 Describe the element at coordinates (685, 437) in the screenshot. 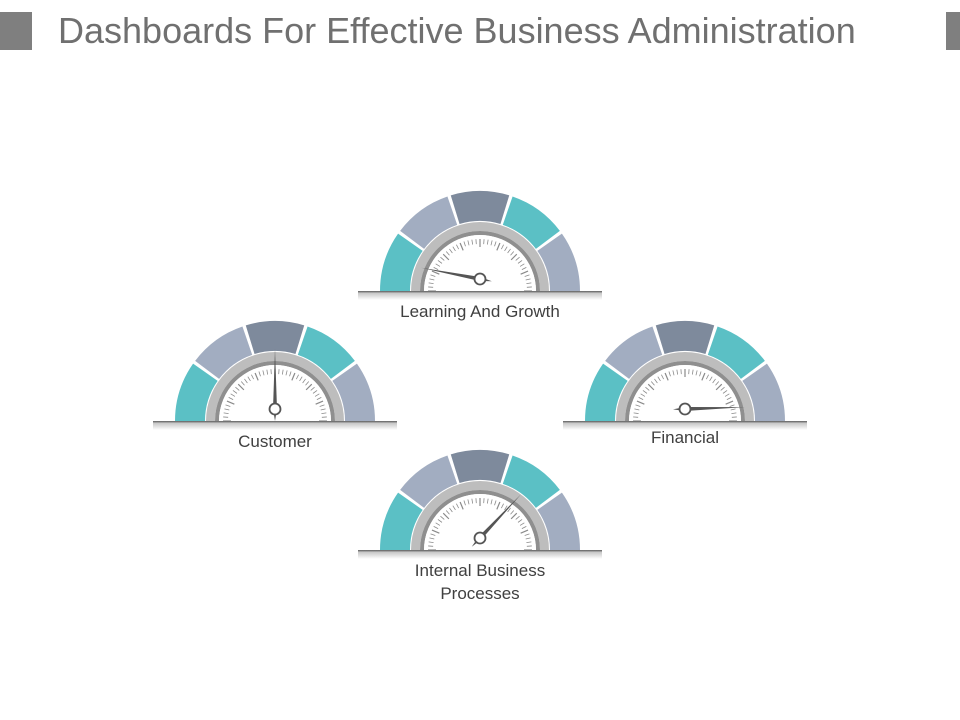

I see `gauge-label: Financial` at that location.